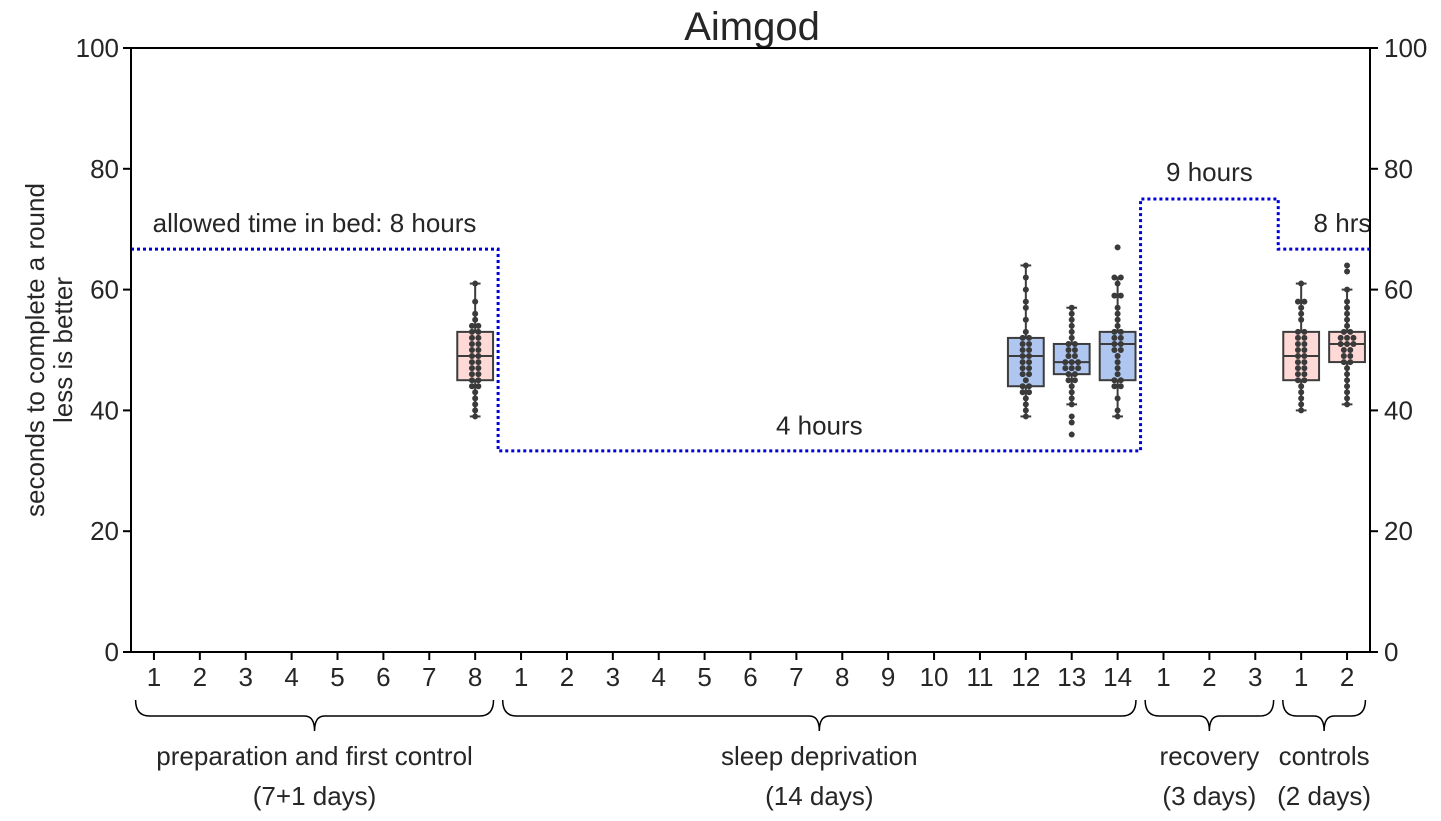  Describe the element at coordinates (1209, 172) in the screenshot. I see `bed-time-label: 9 hours` at that location.